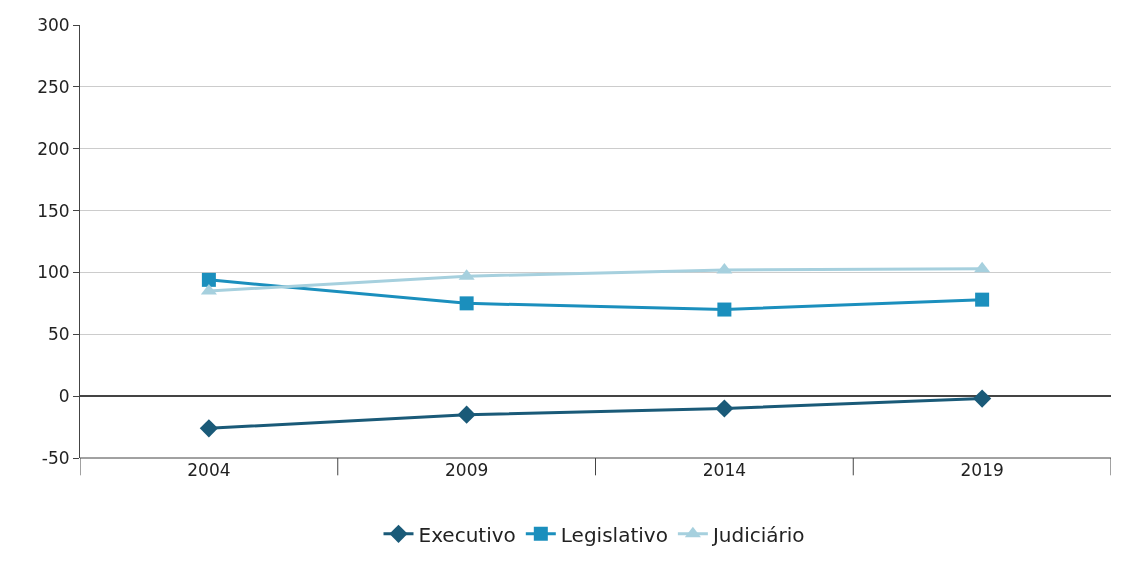 The image size is (1131, 565). What do you see at coordinates (53, 86) in the screenshot?
I see `y-tick-label: 250` at bounding box center [53, 86].